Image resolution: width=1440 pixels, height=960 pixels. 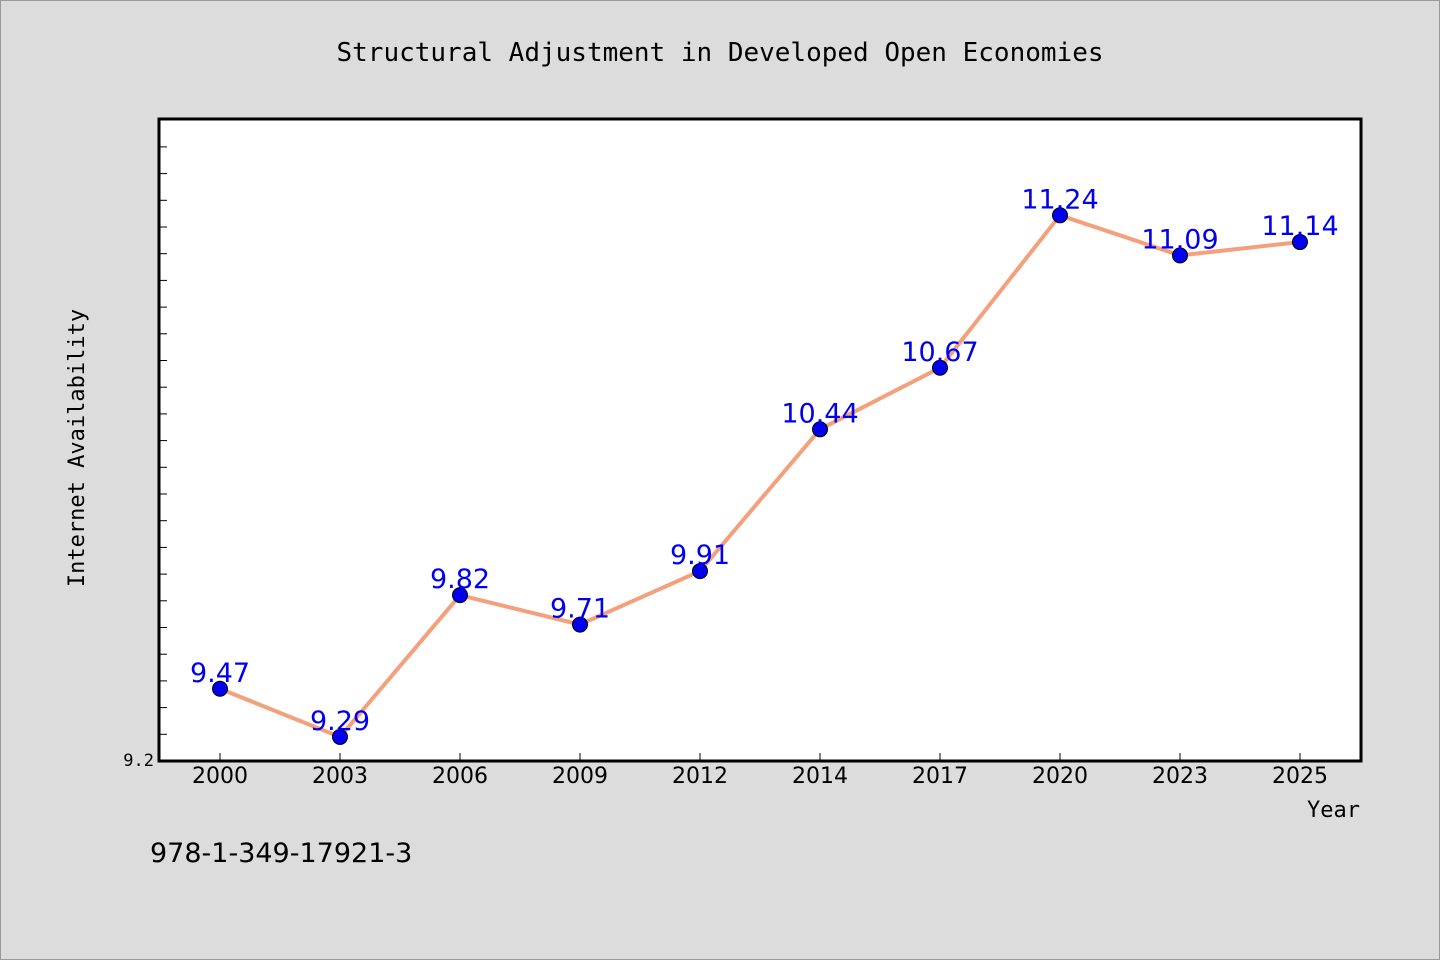 What do you see at coordinates (580, 776) in the screenshot?
I see `x-tick-label: 2009` at bounding box center [580, 776].